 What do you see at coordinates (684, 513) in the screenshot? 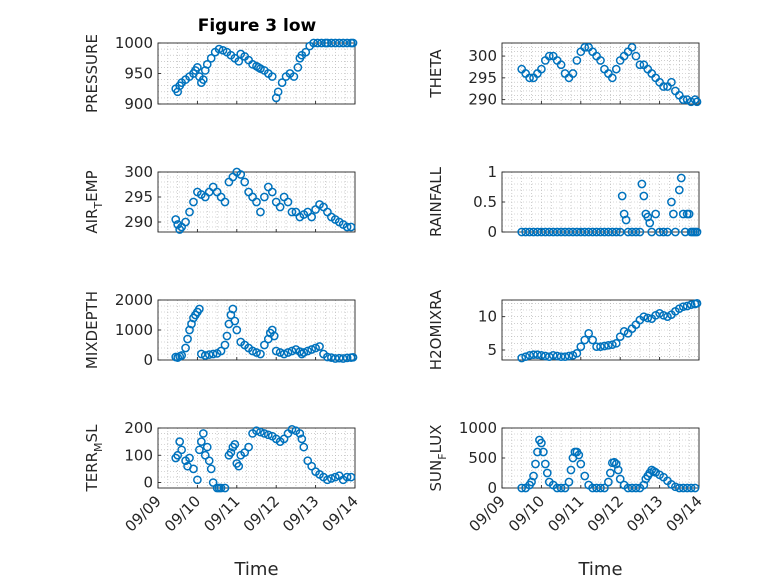
I see `x-tick-label: 09/14` at bounding box center [684, 513].